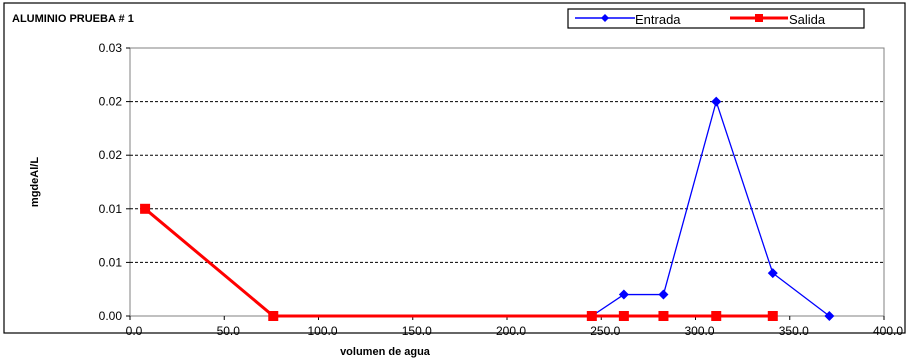 This screenshot has width=909, height=362. What do you see at coordinates (628, 19) in the screenshot?
I see `legend-item-entrada: Entrada` at bounding box center [628, 19].